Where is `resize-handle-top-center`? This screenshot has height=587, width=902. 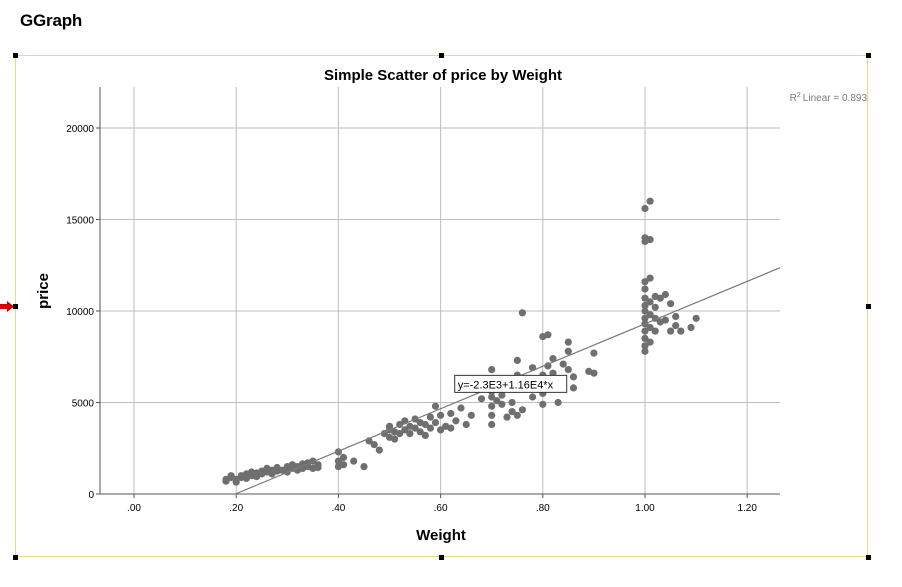
resize-handle-top-center is located at coordinates (441, 55).